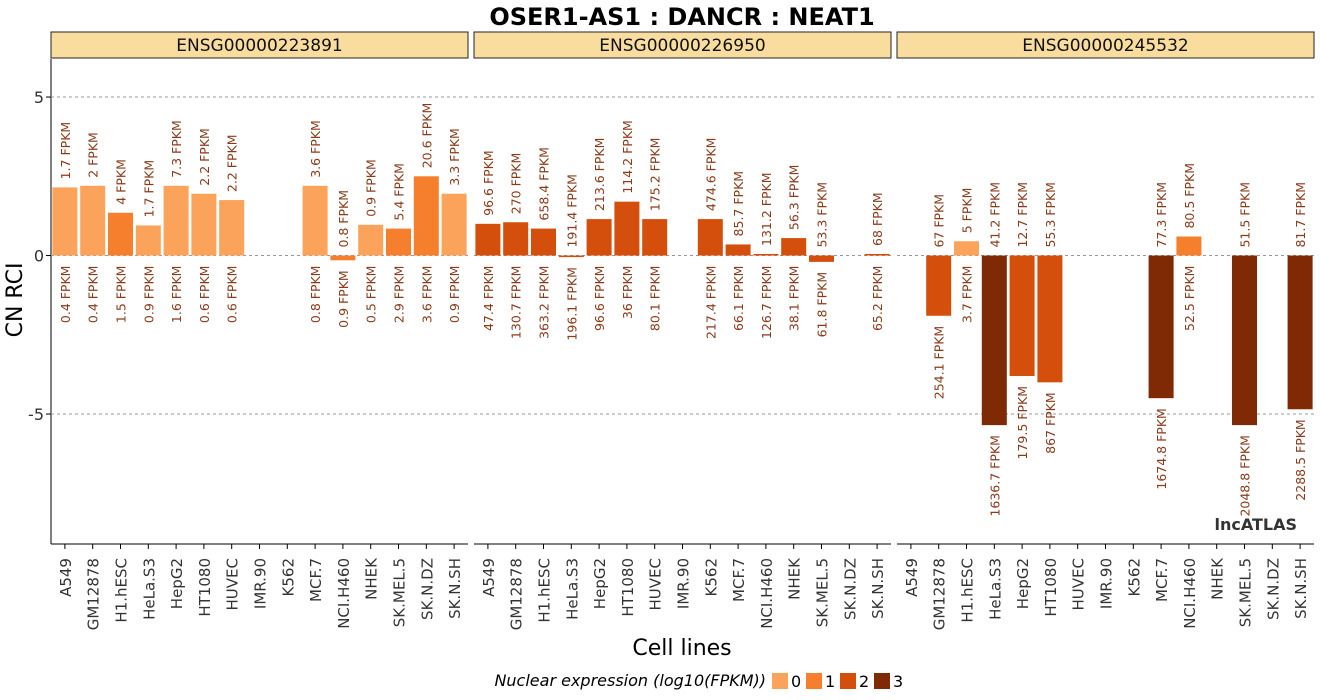 The height and width of the screenshot is (700, 1320). I want to click on x-tick-label: NHEK, so click(795, 578).